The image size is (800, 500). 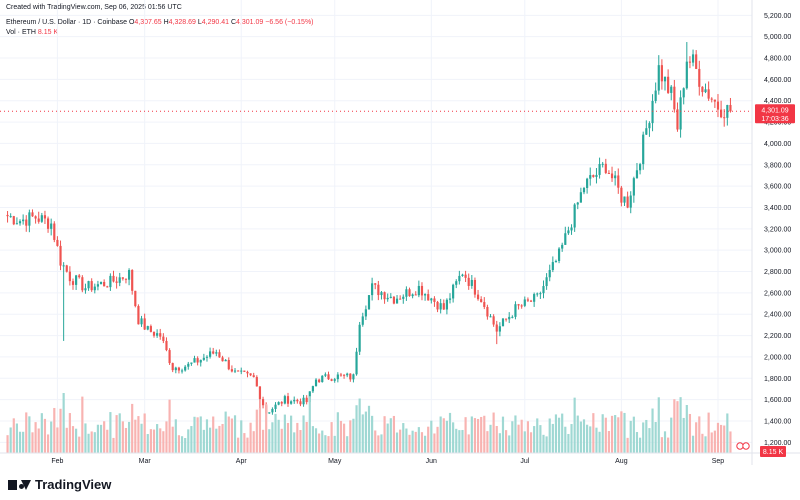 What do you see at coordinates (777, 101) in the screenshot?
I see `y-tick-label: 4,400.00` at bounding box center [777, 101].